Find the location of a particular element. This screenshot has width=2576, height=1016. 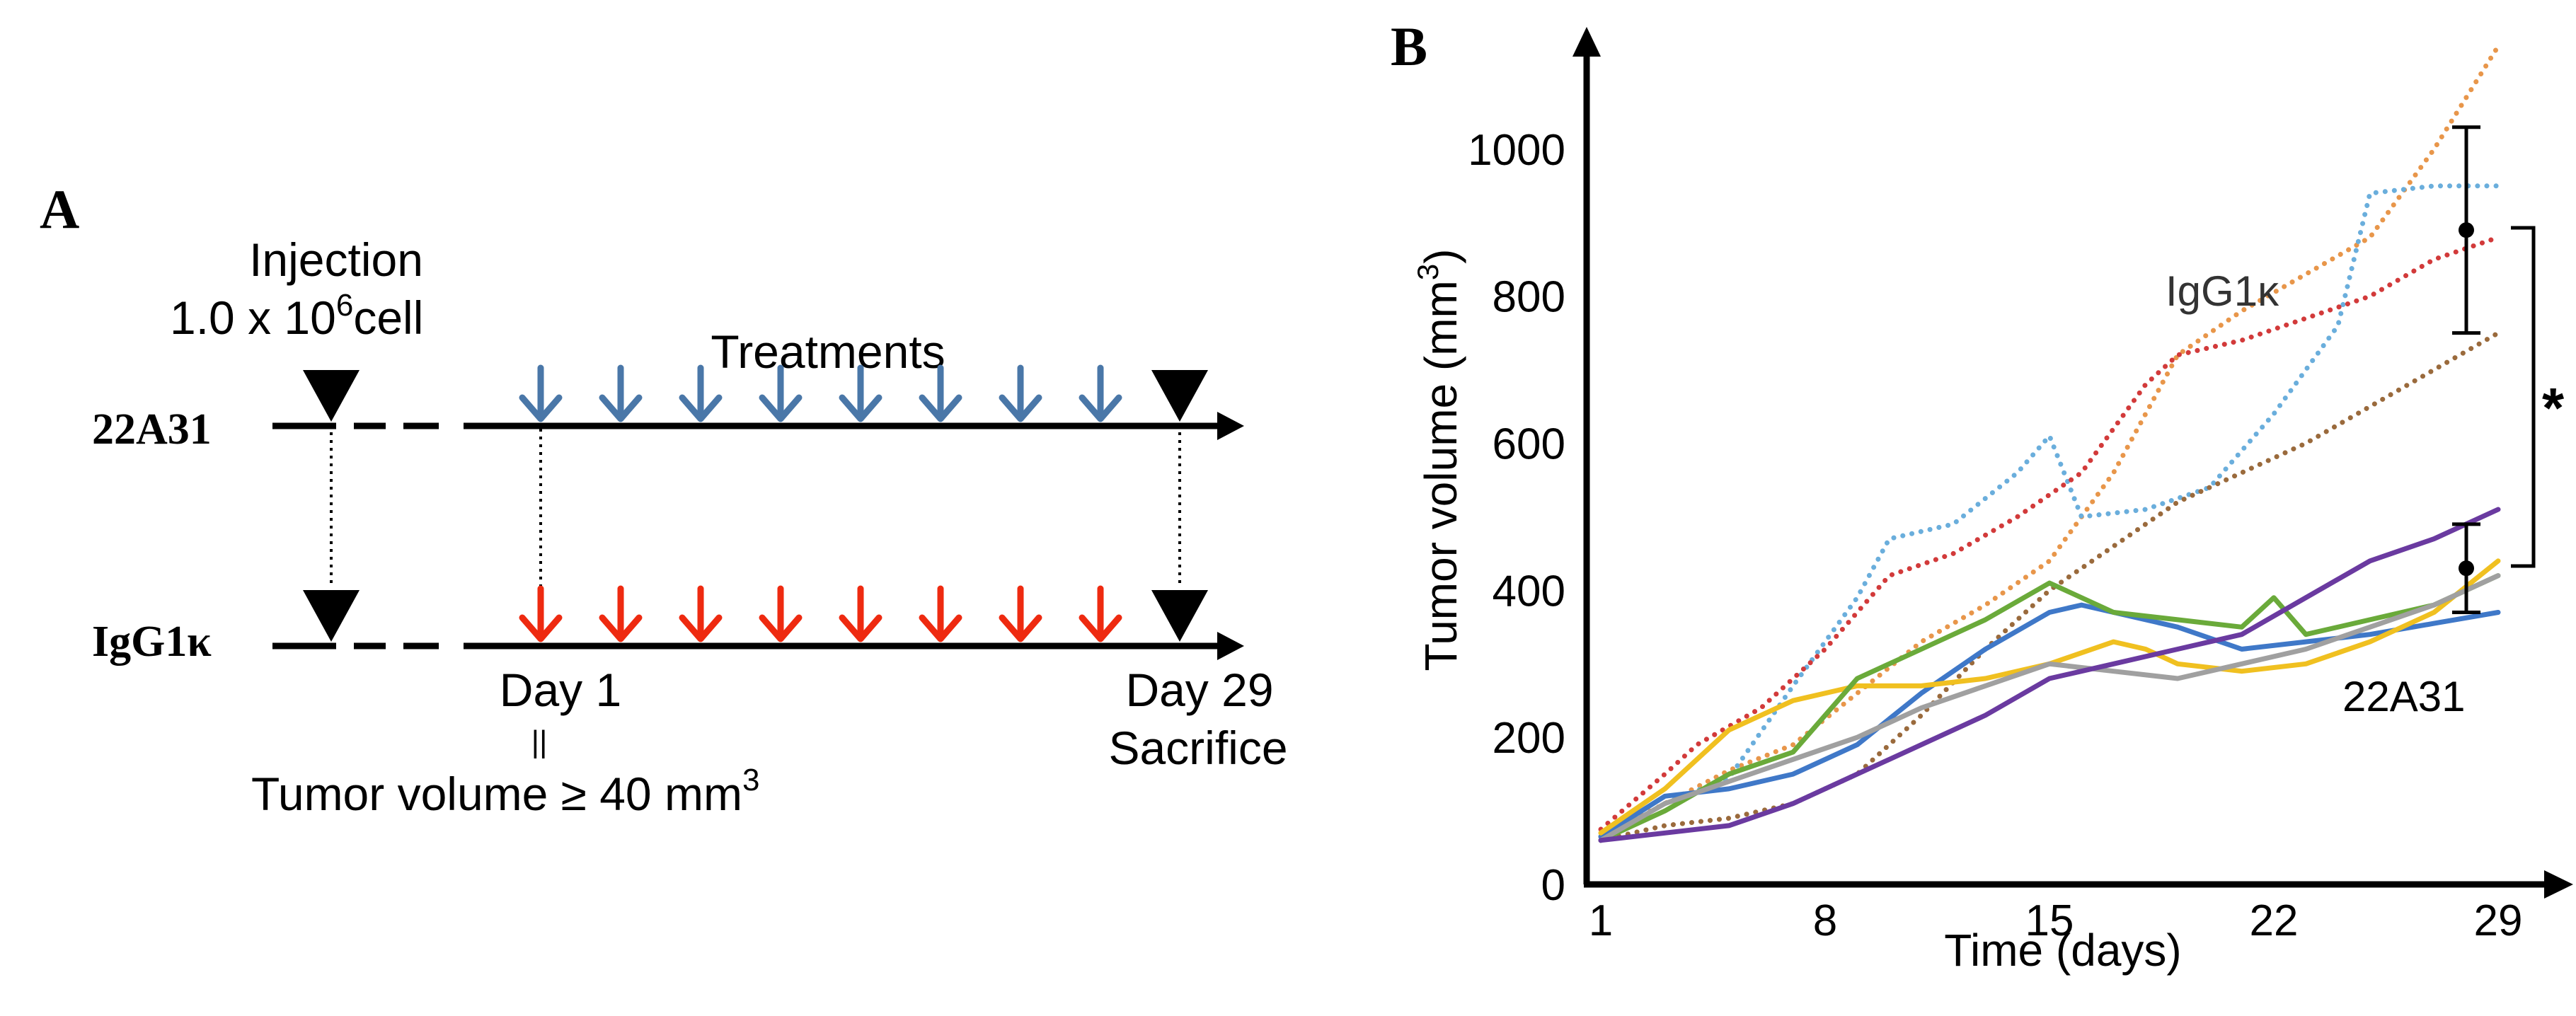

sacrifice-label: Sacrifice is located at coordinates (1198, 748).